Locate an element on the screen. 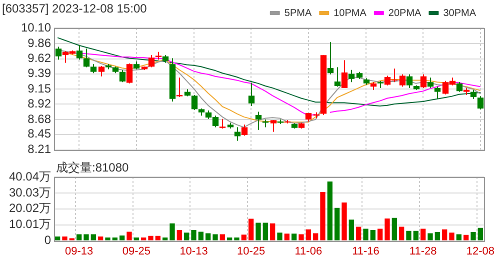  legend-label: 5PMA is located at coordinates (298, 13).